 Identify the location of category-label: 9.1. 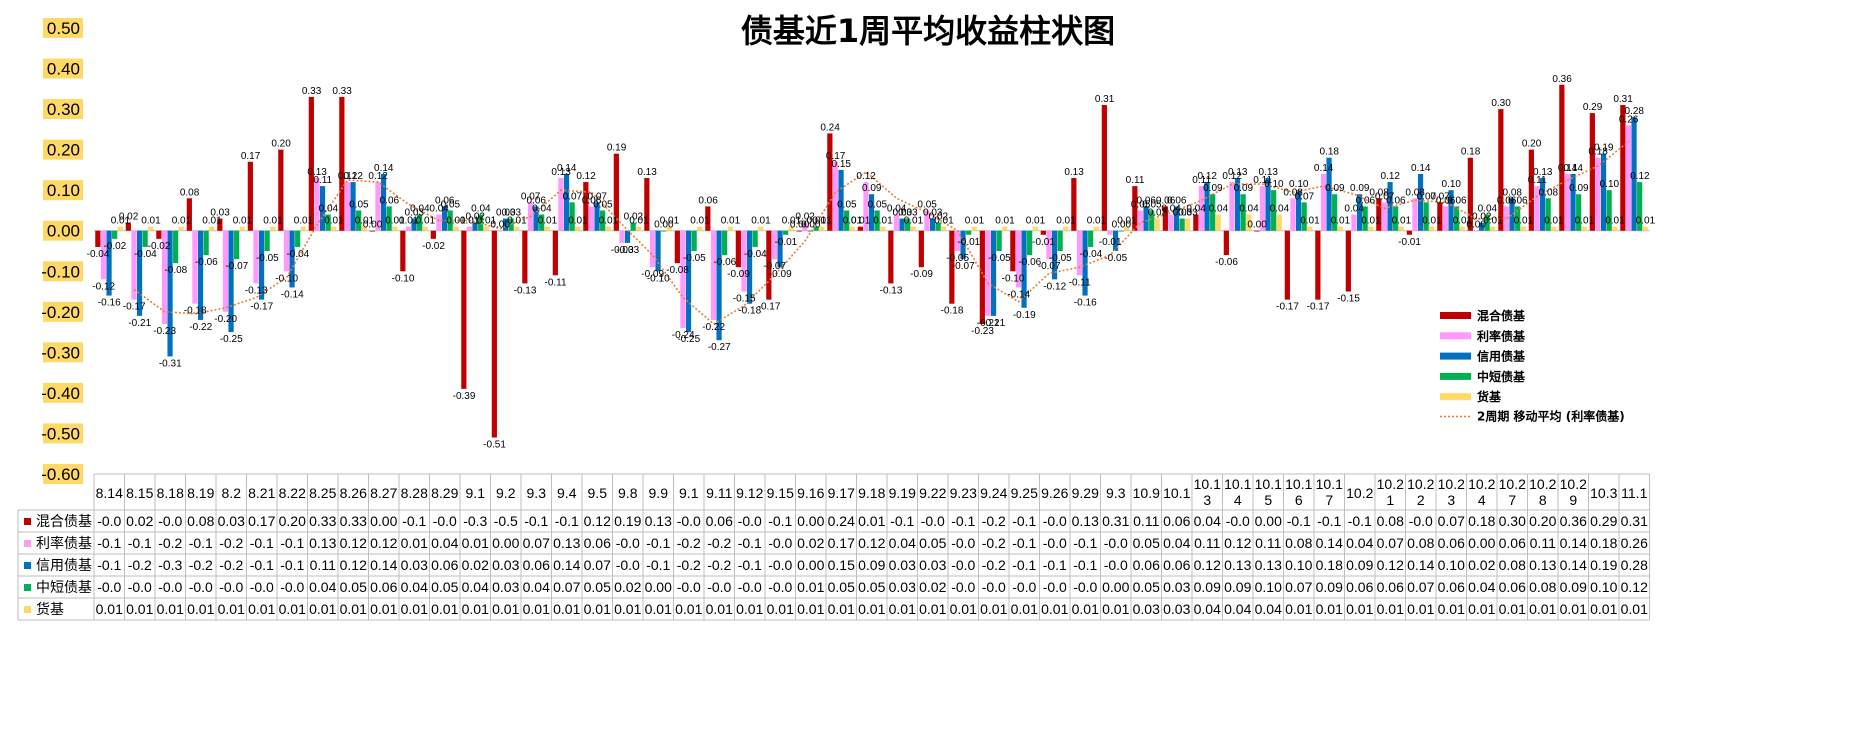
(476, 493).